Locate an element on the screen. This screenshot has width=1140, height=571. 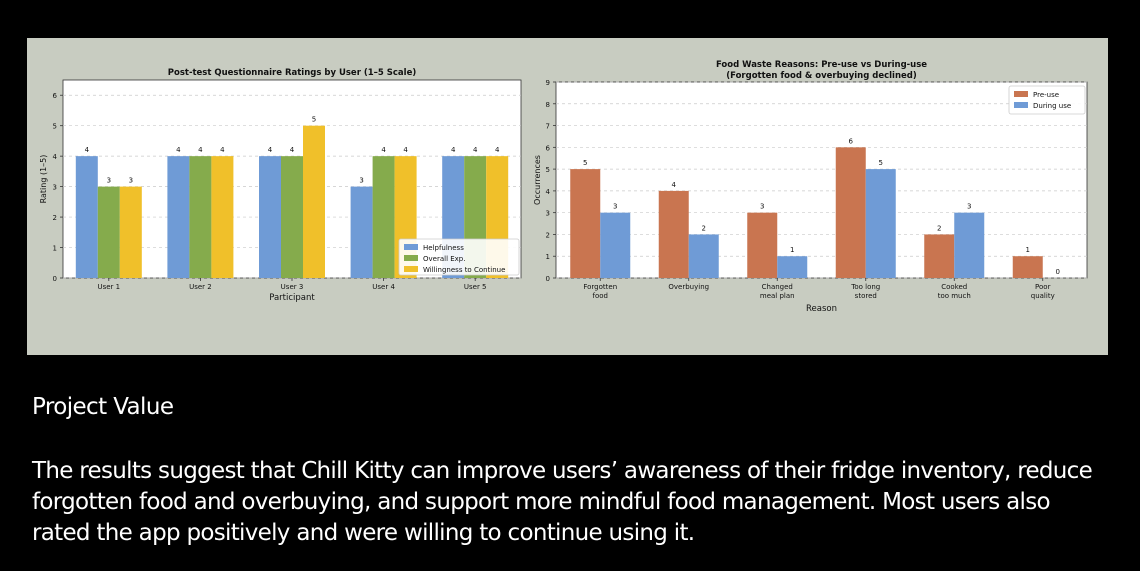
chart2-x-tick-label: quality is located at coordinates (1043, 296).